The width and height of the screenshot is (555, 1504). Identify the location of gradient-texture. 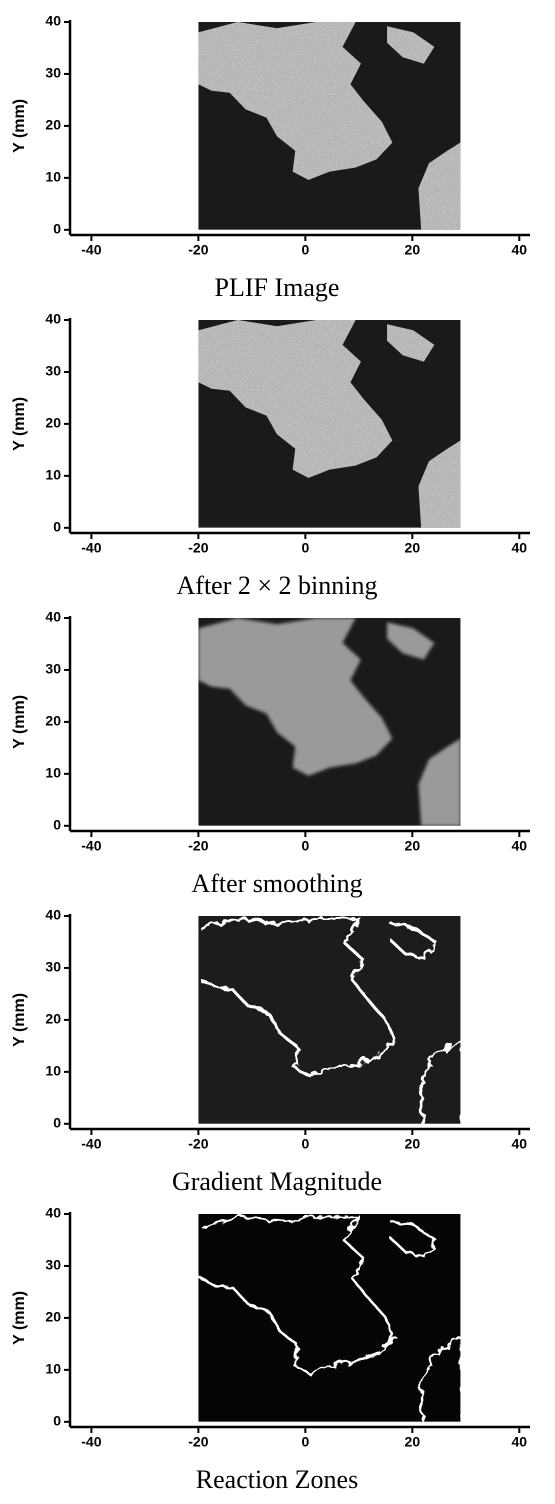
(329, 1020).